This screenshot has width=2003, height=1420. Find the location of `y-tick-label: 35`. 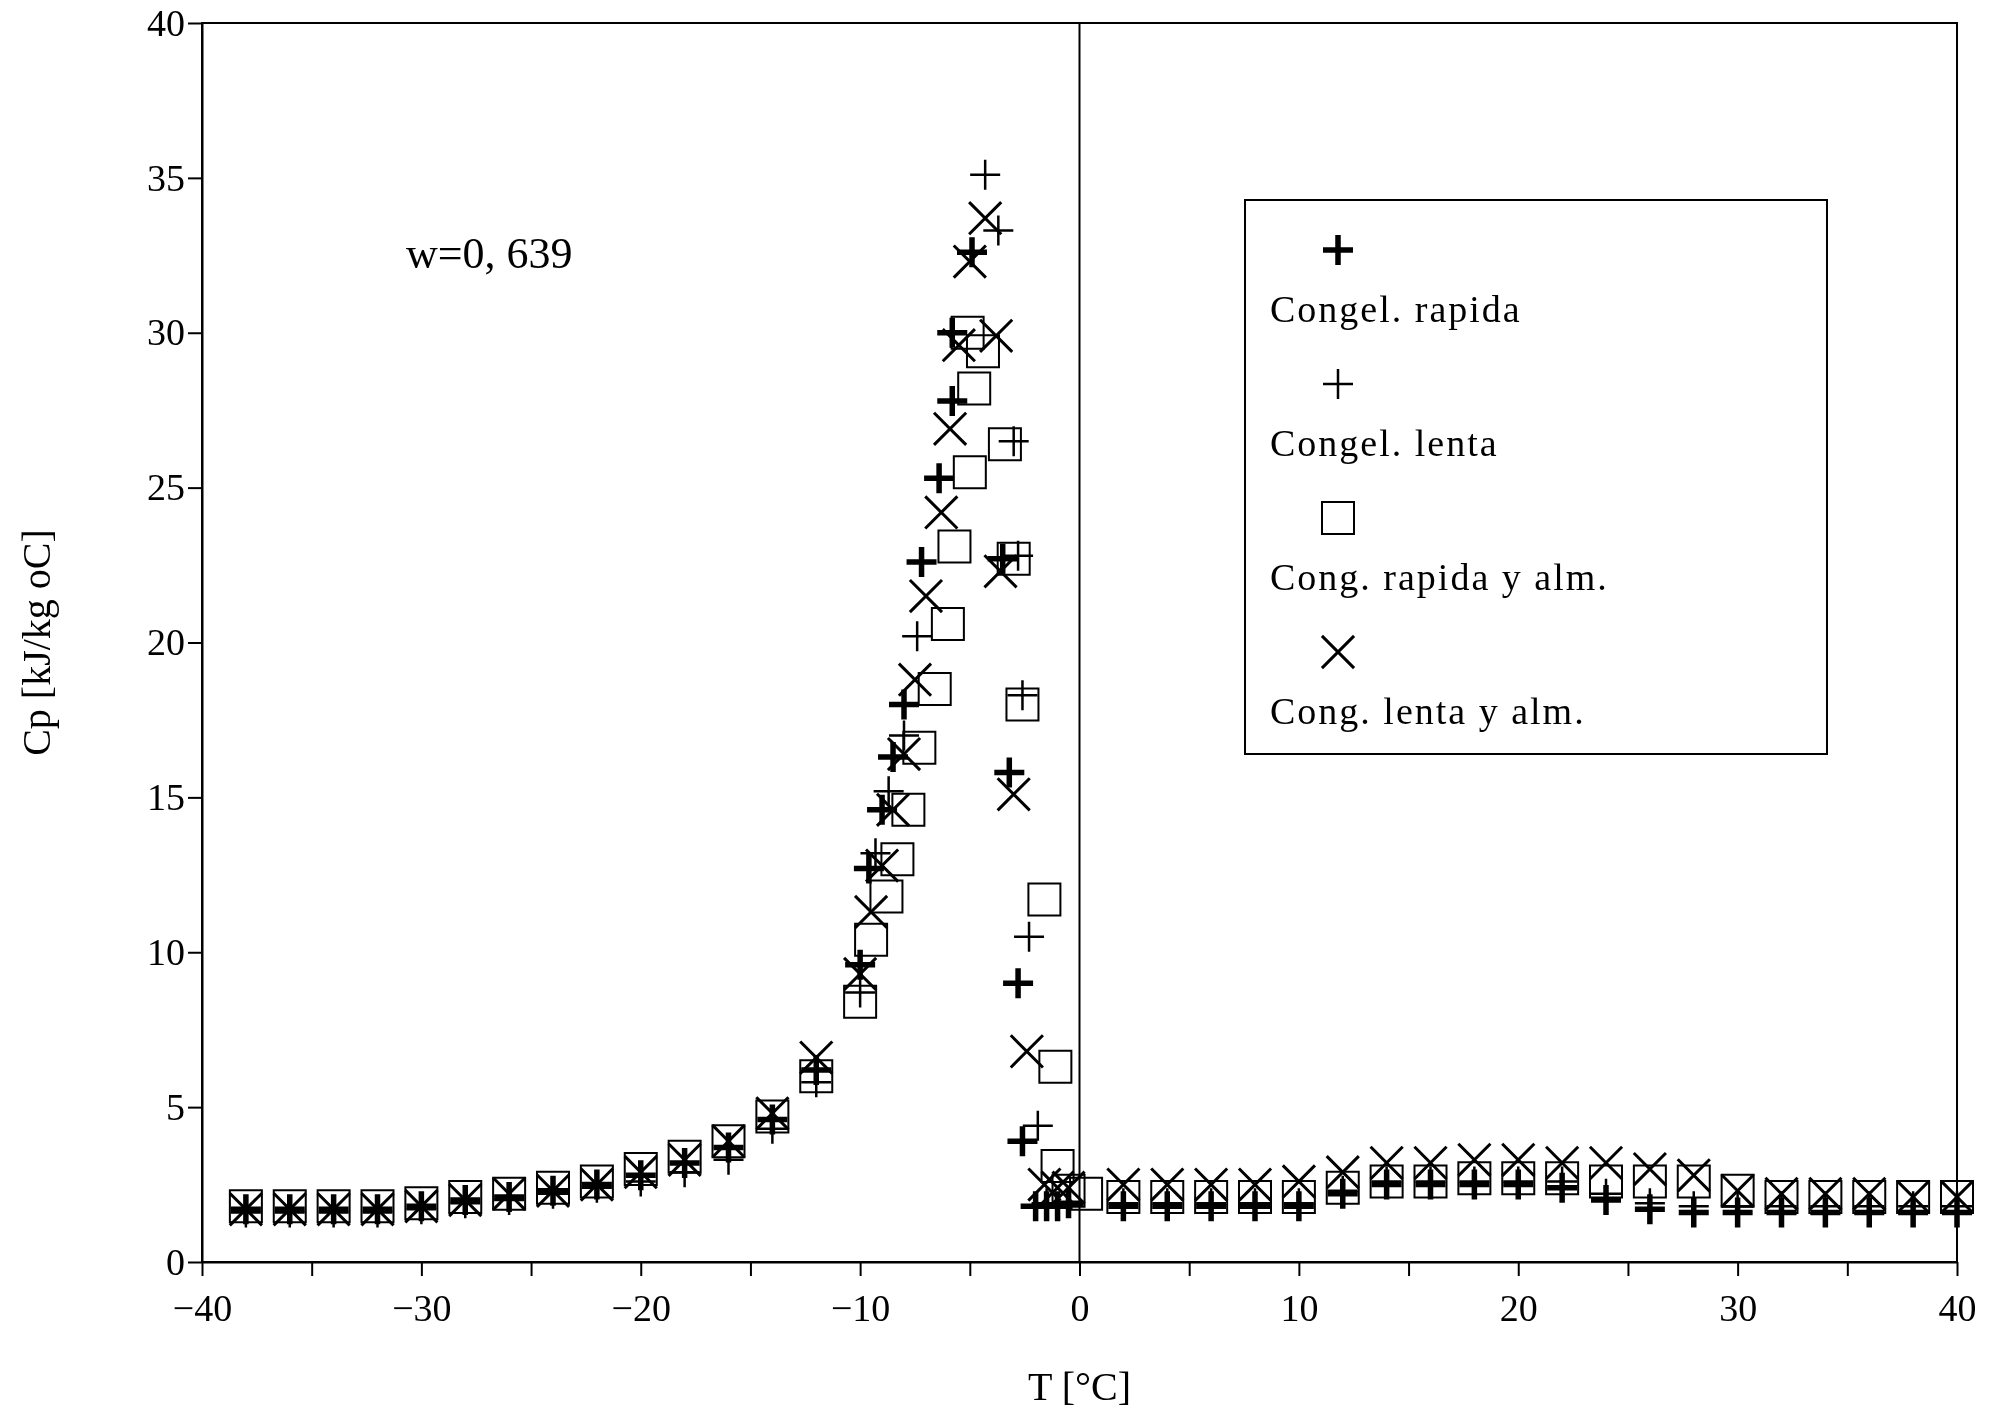

y-tick-label: 35 is located at coordinates (166, 177).